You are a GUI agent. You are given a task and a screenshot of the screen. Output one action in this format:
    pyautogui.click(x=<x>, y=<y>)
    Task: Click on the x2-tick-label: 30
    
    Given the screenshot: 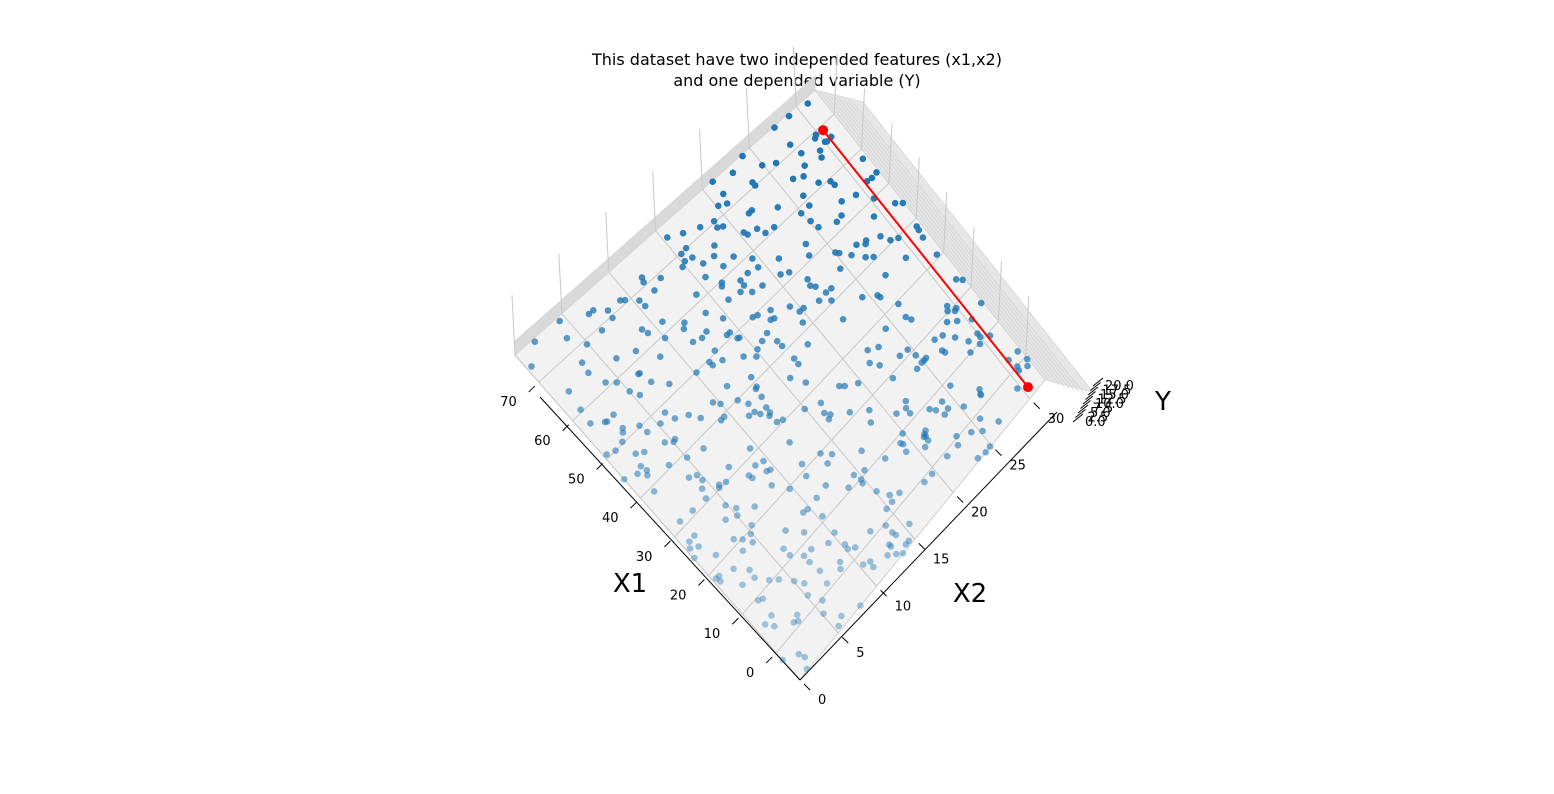 What is the action you would take?
    pyautogui.click(x=1056, y=419)
    